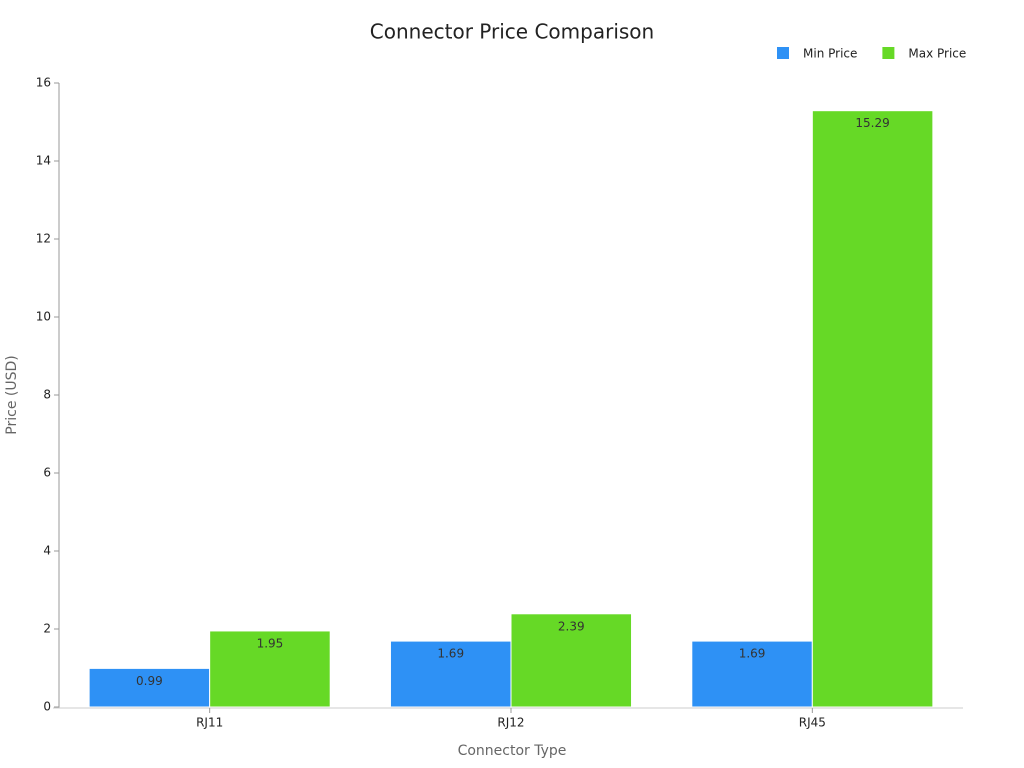  What do you see at coordinates (47, 629) in the screenshot?
I see `y-tick-label: 2` at bounding box center [47, 629].